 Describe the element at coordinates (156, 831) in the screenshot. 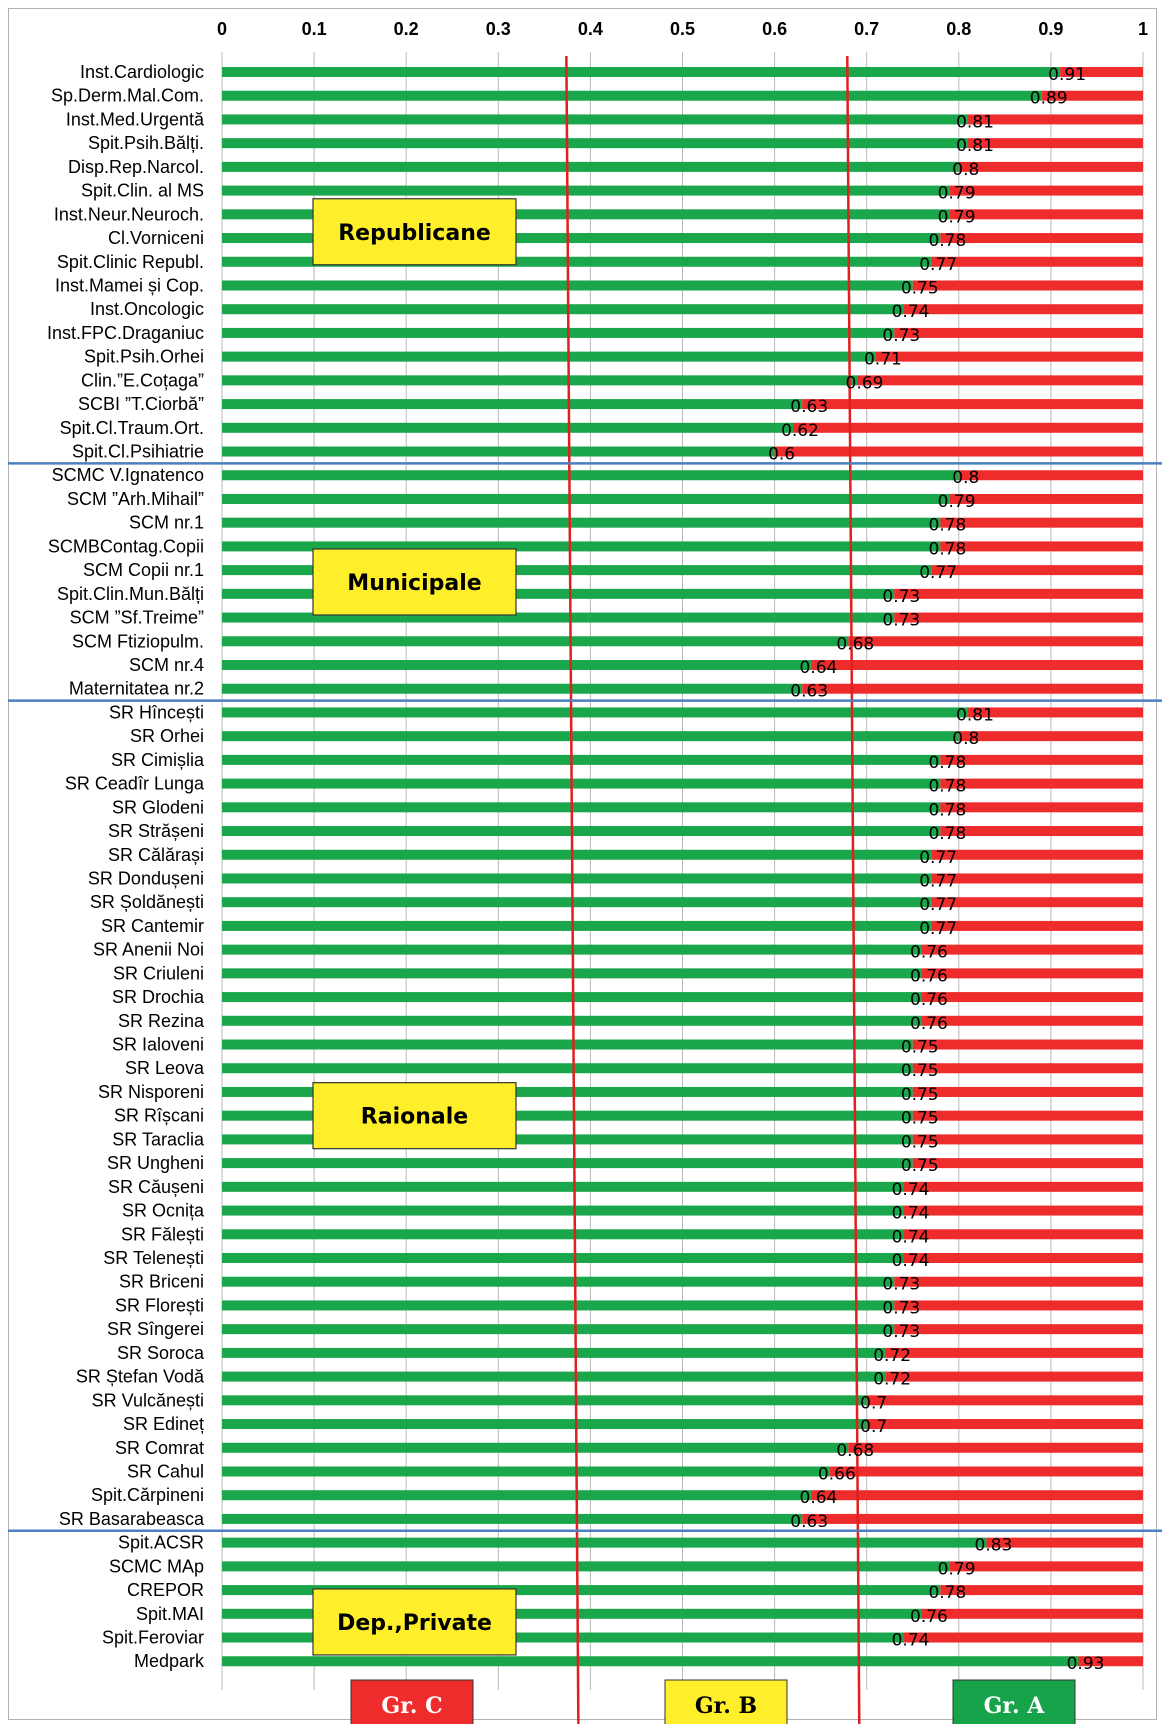

I see `category-label: SR Strășeni` at that location.